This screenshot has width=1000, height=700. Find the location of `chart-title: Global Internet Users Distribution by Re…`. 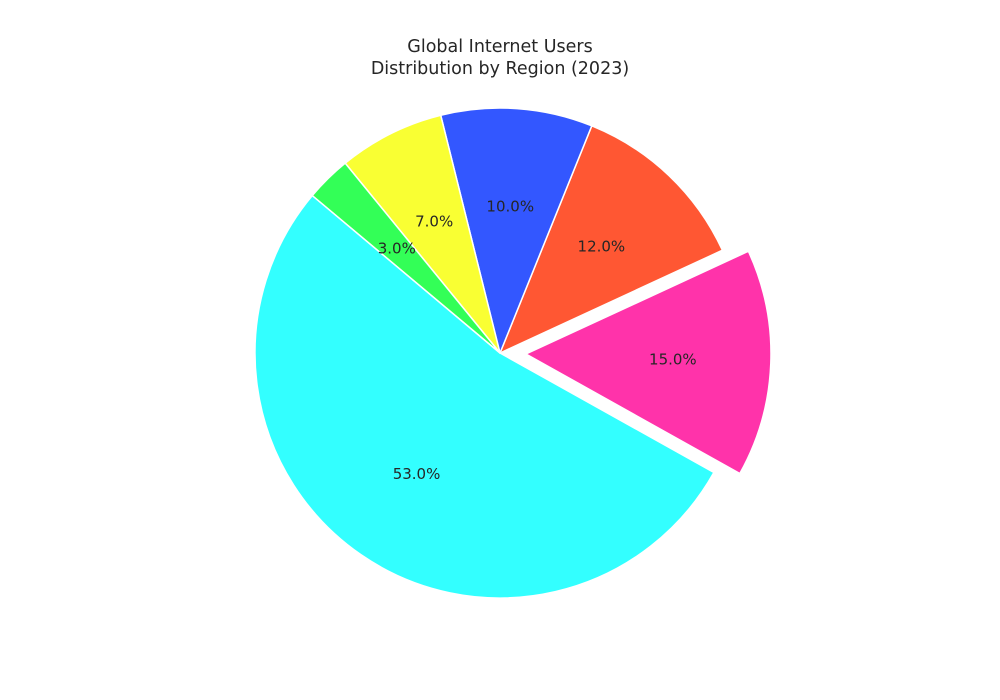

chart-title: Global Internet Users Distribution by Re… is located at coordinates (500, 58).